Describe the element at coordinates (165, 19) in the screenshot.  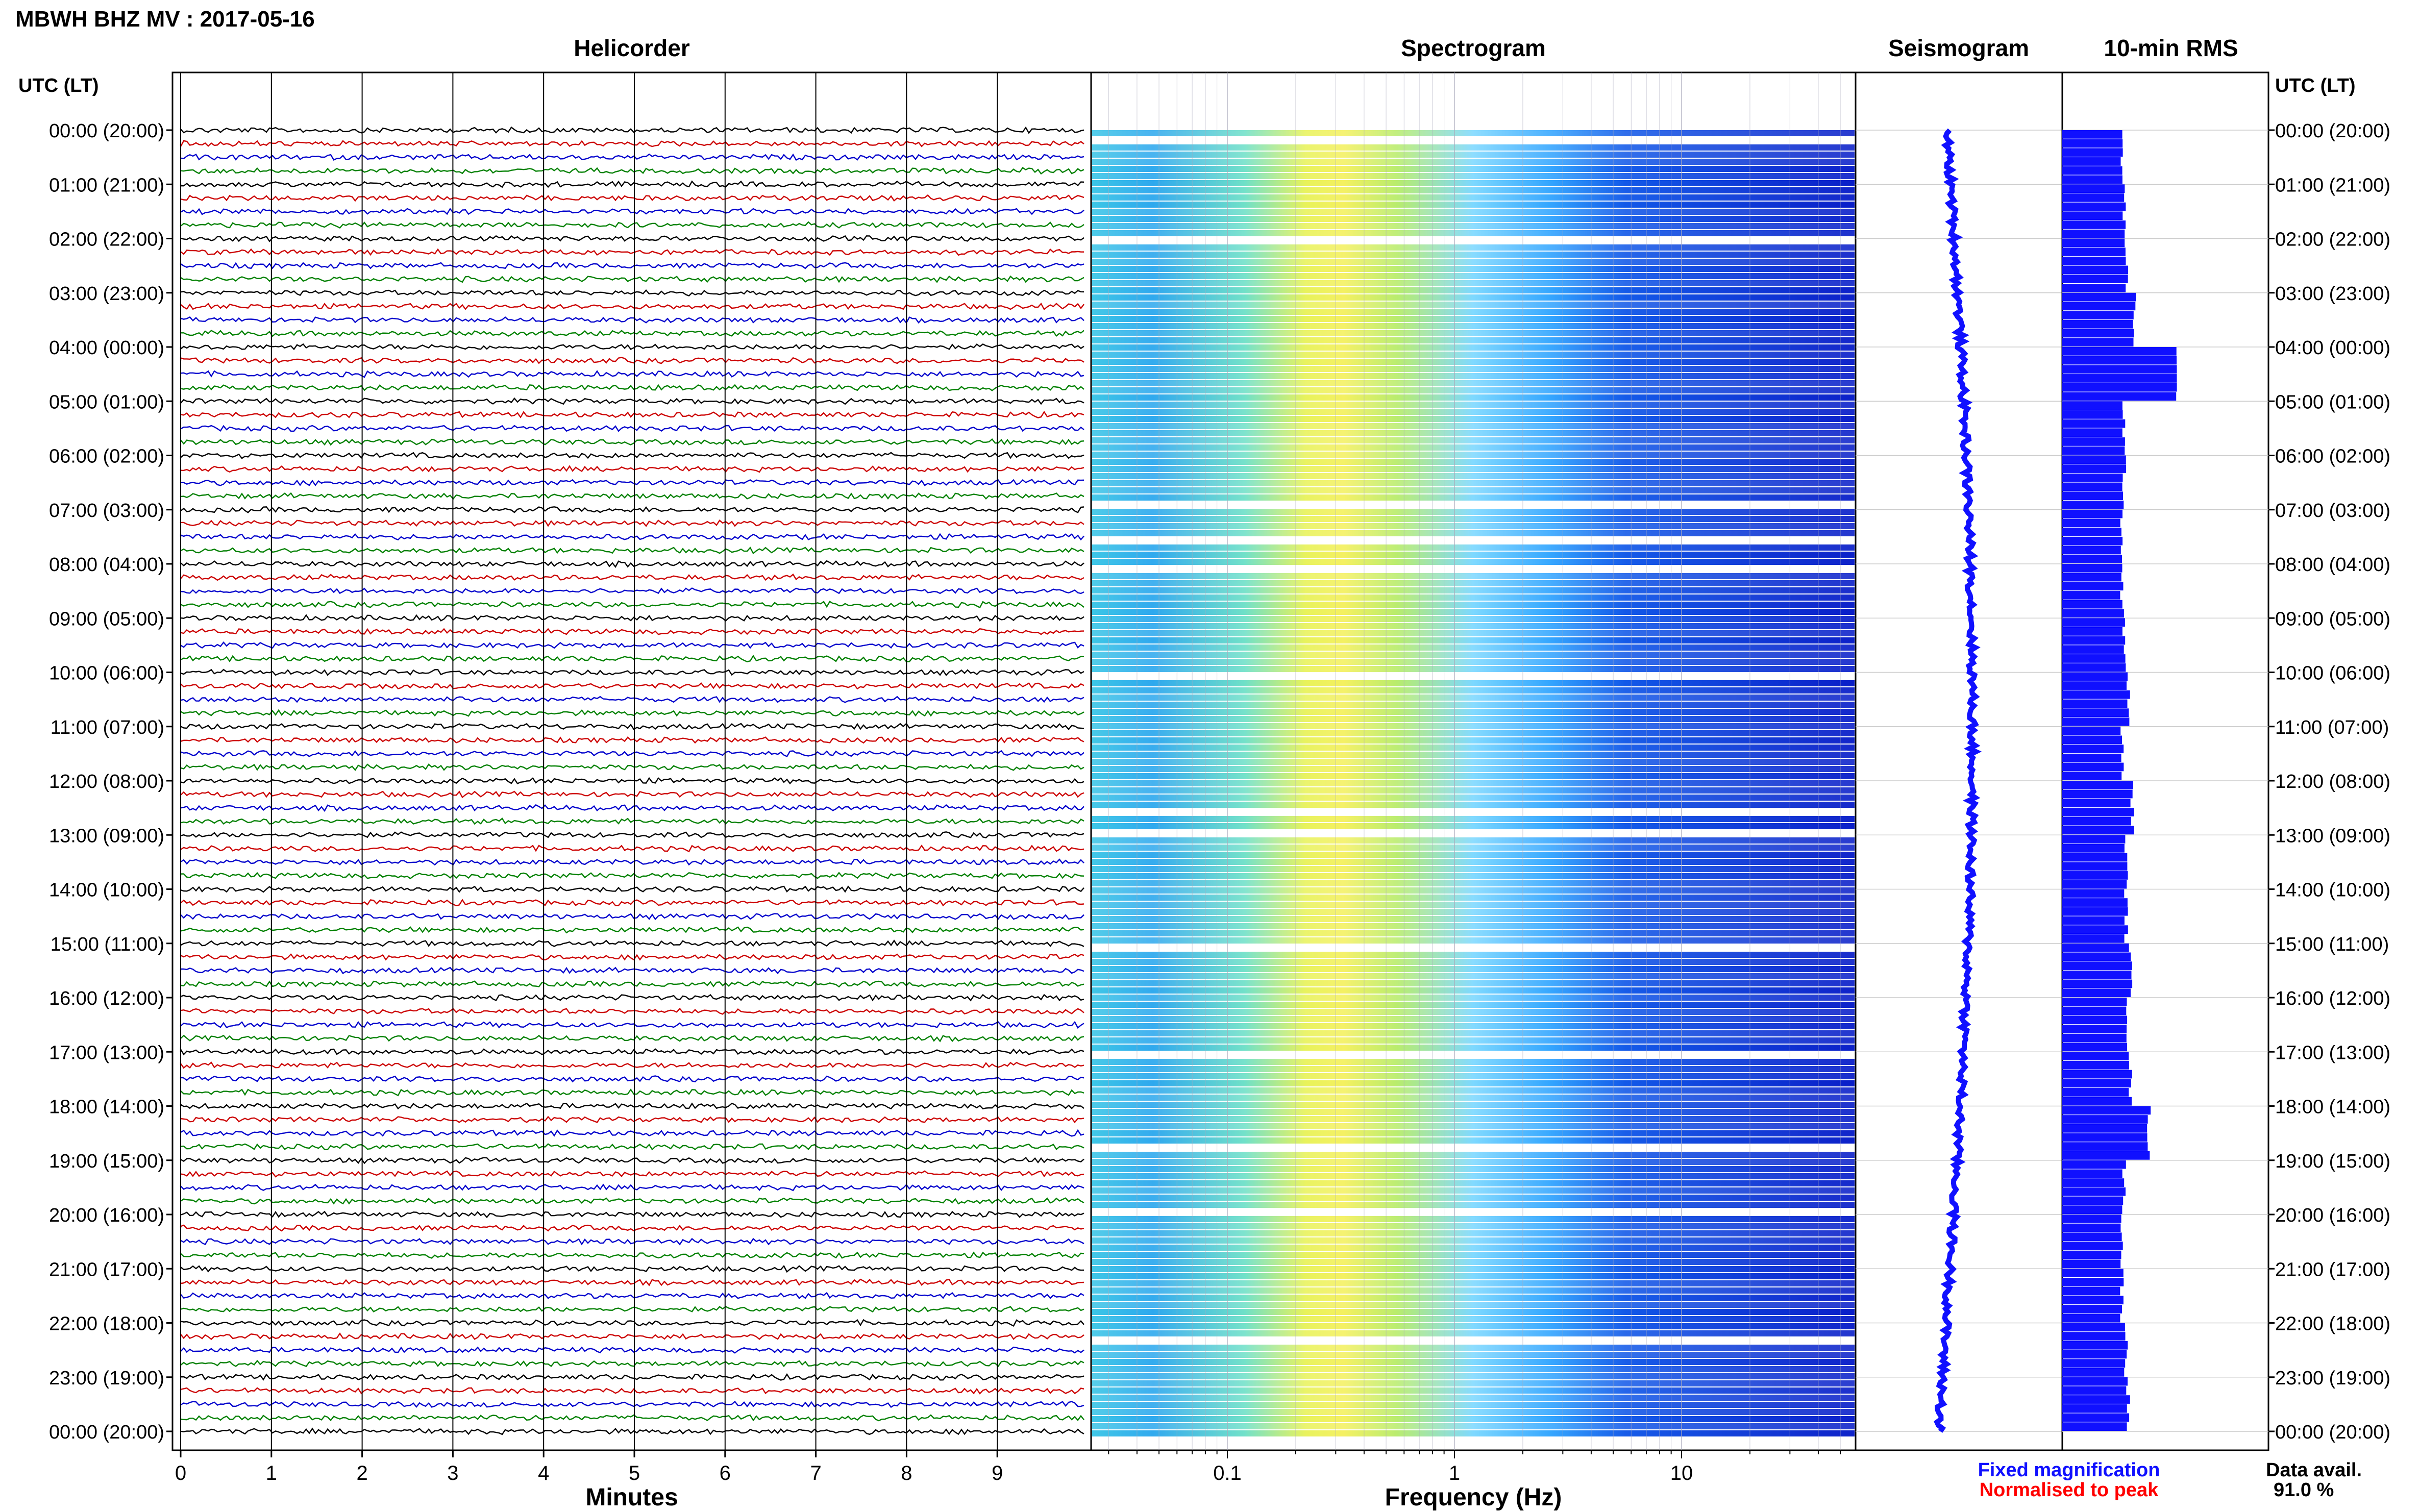
I see `figure-title: MBWH BHZ MV : 2017-05-16` at that location.